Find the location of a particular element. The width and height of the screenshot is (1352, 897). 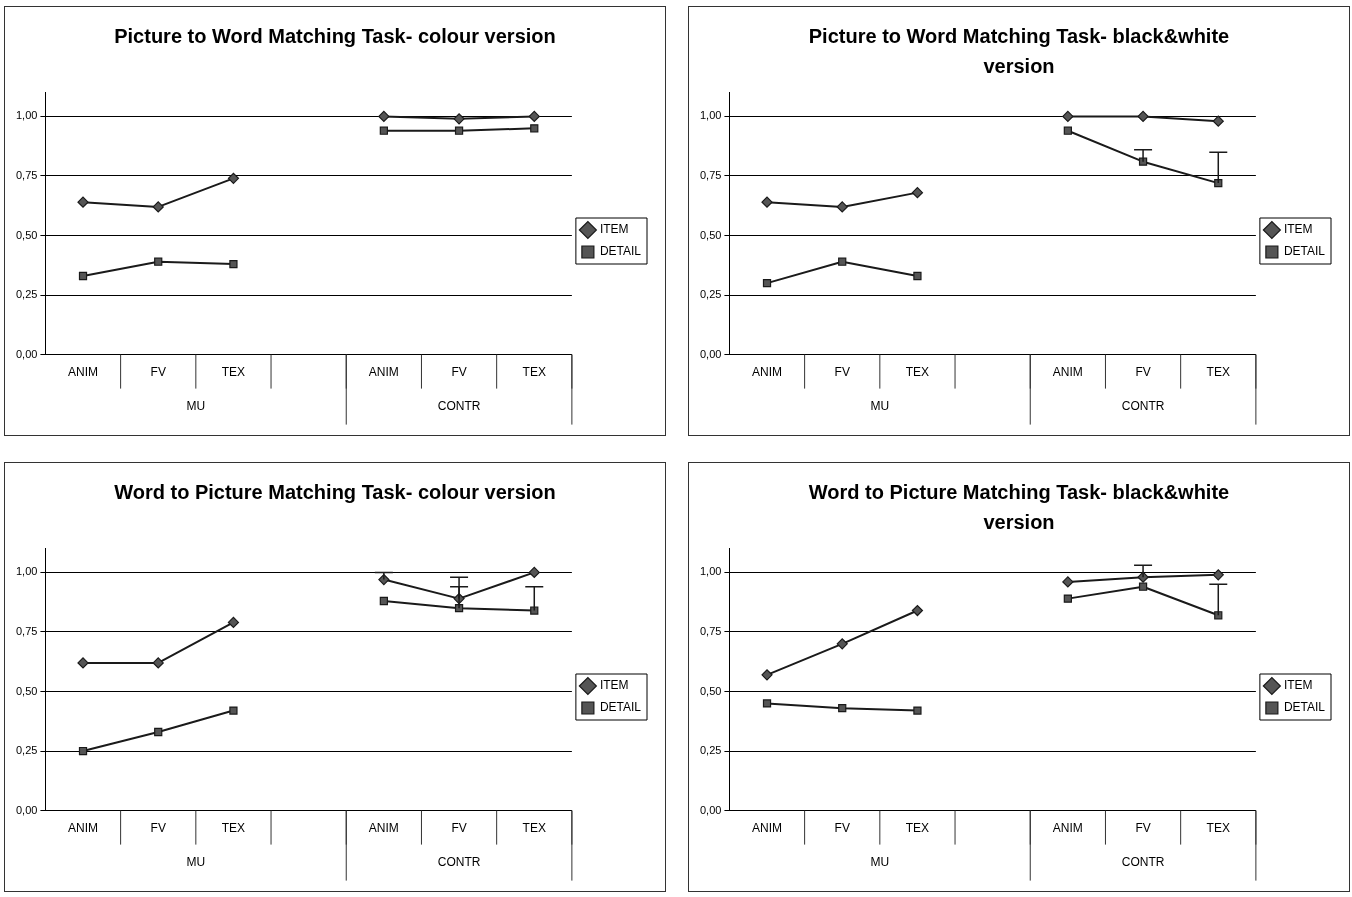

chart-title: Word to Picture Matching Task- black&white version is located at coordinates (1019, 507).